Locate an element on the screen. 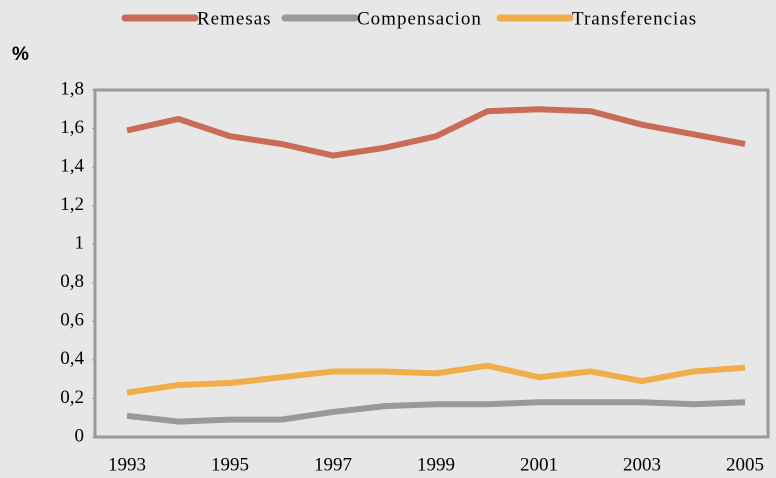  y-tick-label: 1,8 is located at coordinates (72, 88).